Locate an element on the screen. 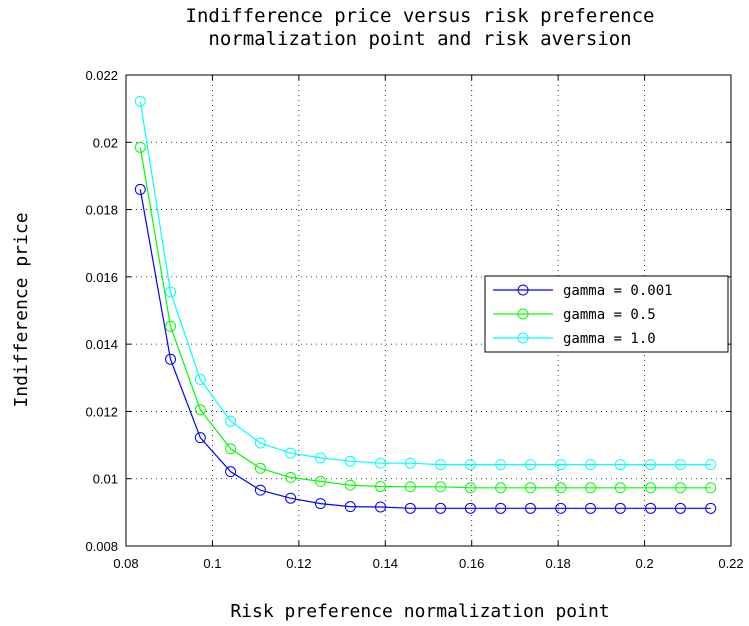 The height and width of the screenshot is (626, 749). x-tick-label: 0.12 is located at coordinates (298, 563).